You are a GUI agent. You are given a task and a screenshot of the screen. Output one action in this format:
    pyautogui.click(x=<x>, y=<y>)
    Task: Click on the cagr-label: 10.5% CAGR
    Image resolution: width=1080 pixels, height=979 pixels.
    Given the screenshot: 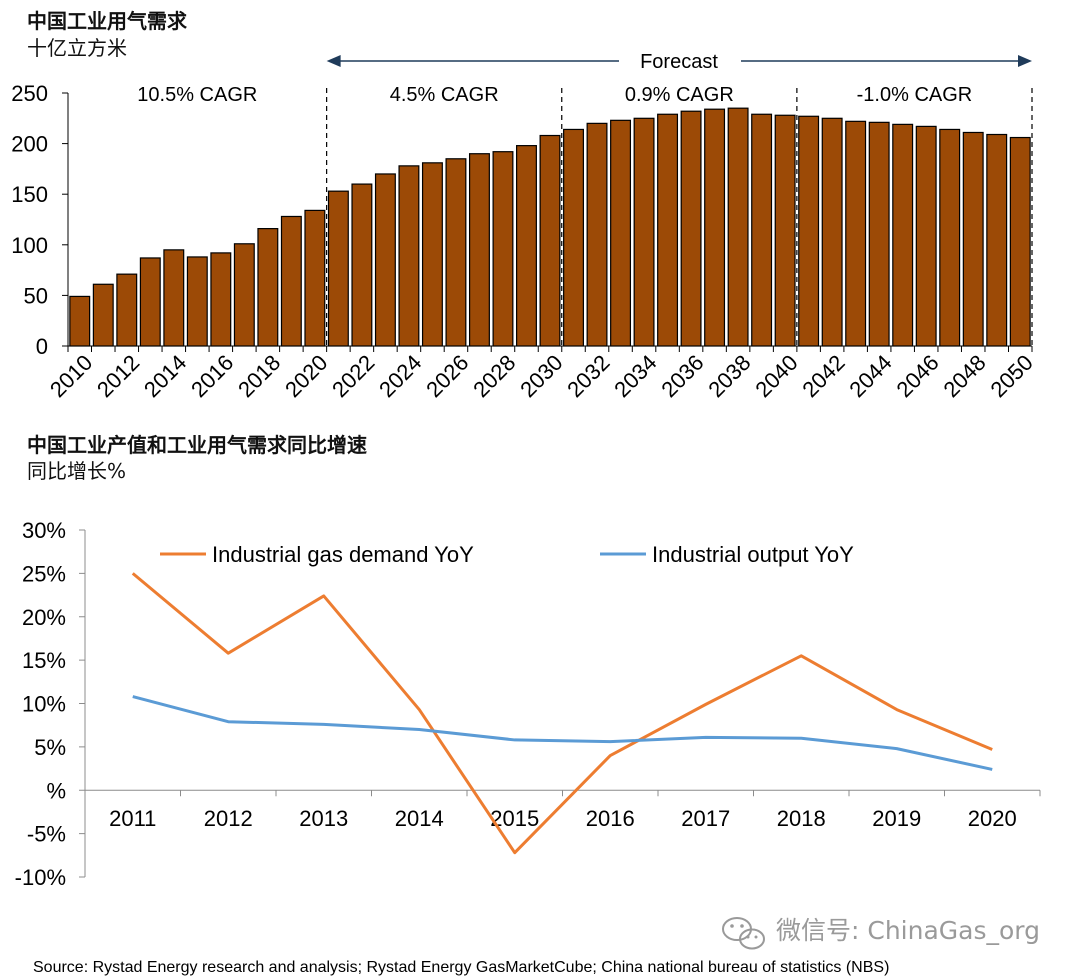 What is the action you would take?
    pyautogui.click(x=197, y=95)
    